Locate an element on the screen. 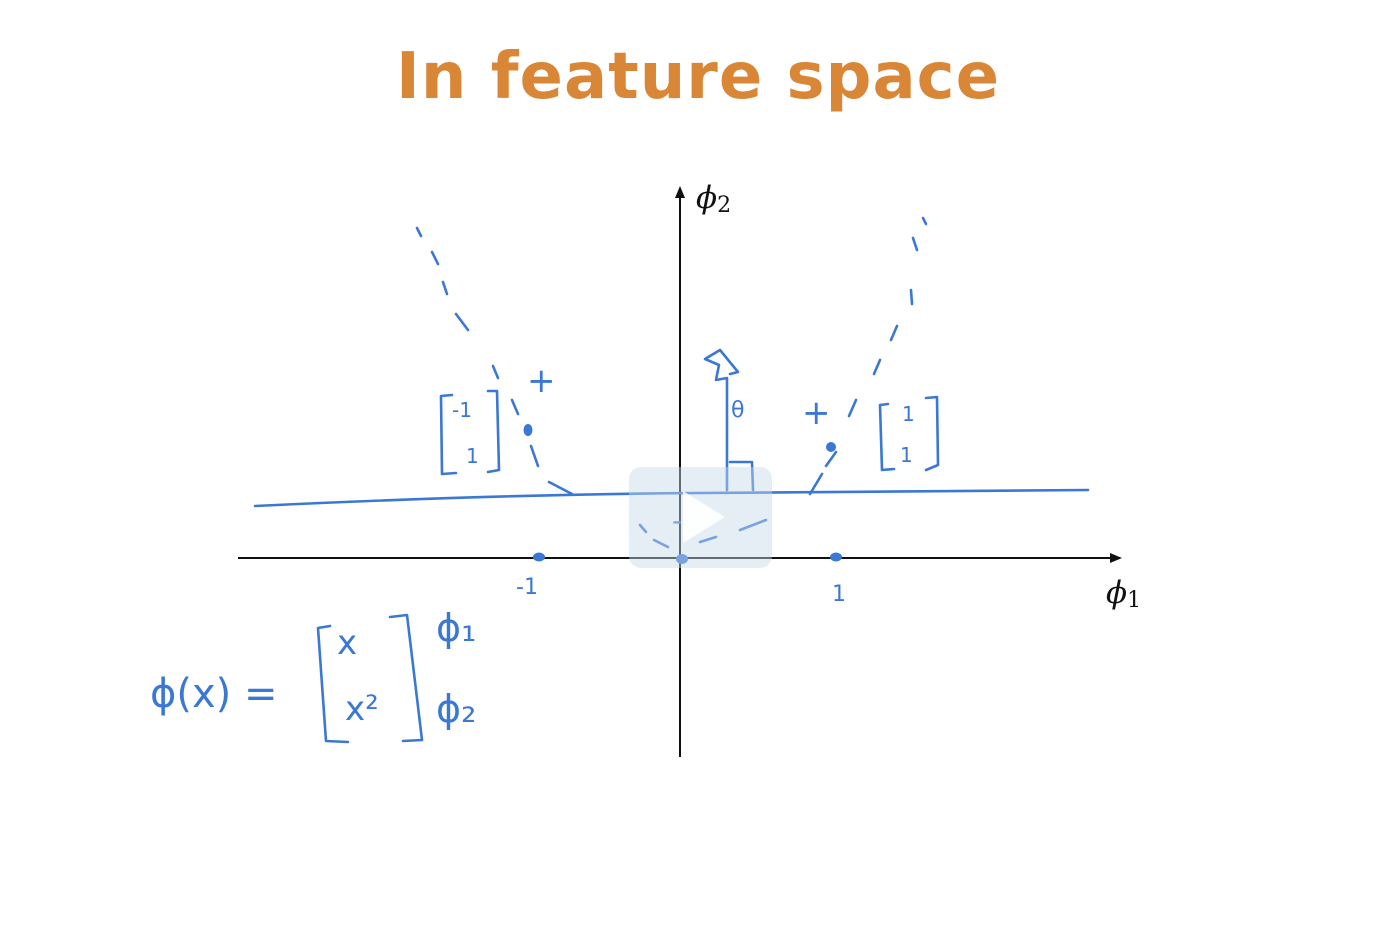  formula-row2-name: ϕ₂ is located at coordinates (456, 709).